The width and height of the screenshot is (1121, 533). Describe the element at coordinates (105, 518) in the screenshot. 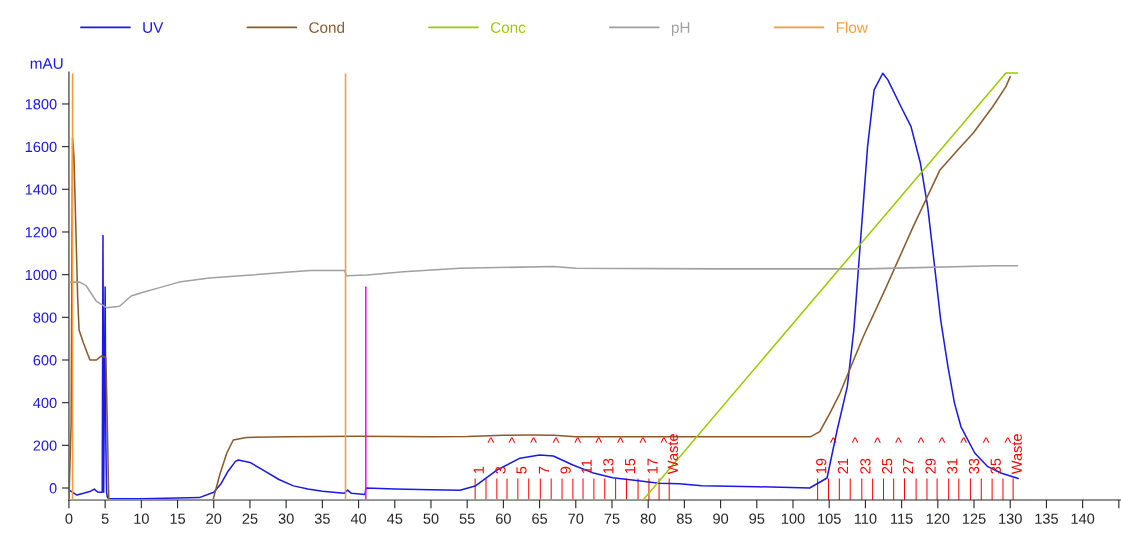

I see `x-tick-label: 5` at that location.